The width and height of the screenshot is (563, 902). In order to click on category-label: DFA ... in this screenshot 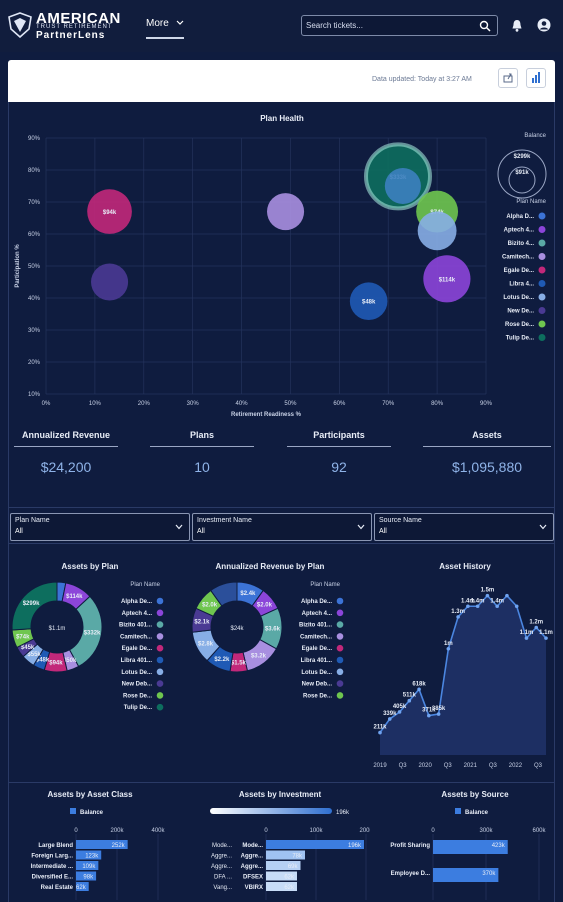, I will do `click(223, 878)`.